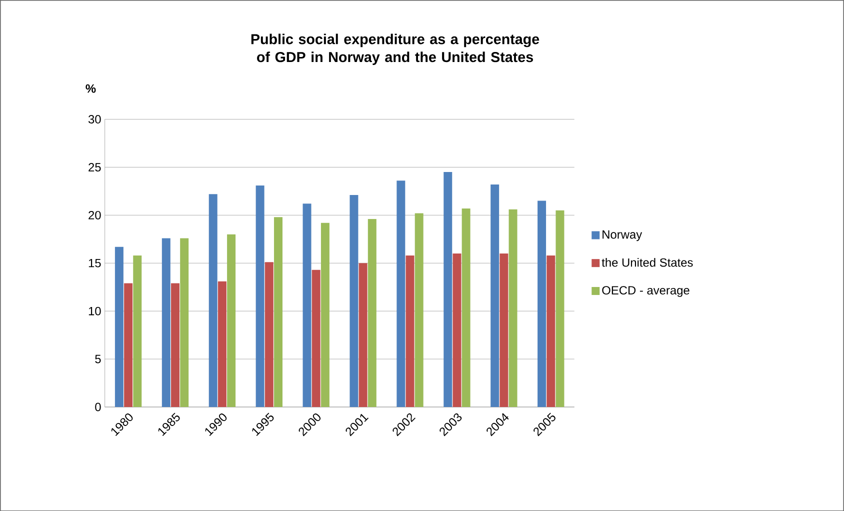 Image resolution: width=844 pixels, height=511 pixels. Describe the element at coordinates (94, 311) in the screenshot. I see `y-tick-label: 10` at that location.